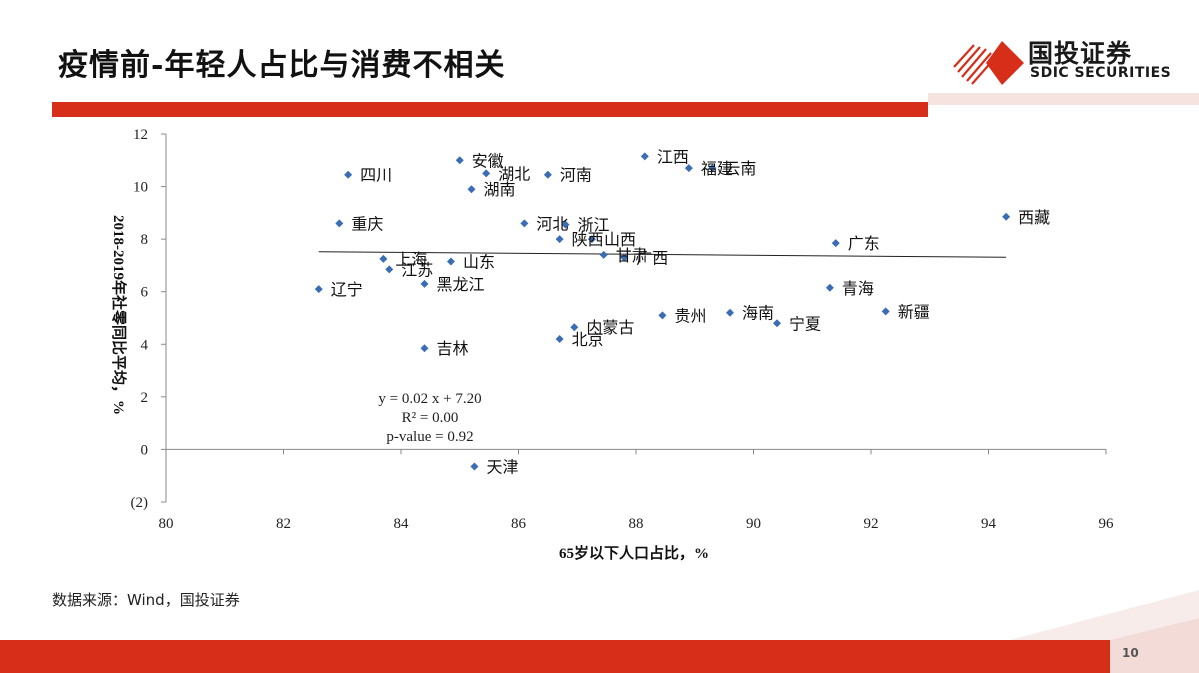 Image resolution: width=1199 pixels, height=673 pixels. What do you see at coordinates (140, 188) in the screenshot?
I see `y-tick-label: 10` at bounding box center [140, 188].